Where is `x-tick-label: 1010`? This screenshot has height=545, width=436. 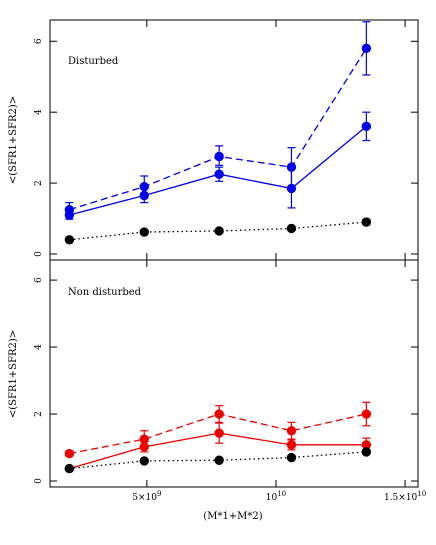 x-tick-label: 1010 is located at coordinates (276, 496).